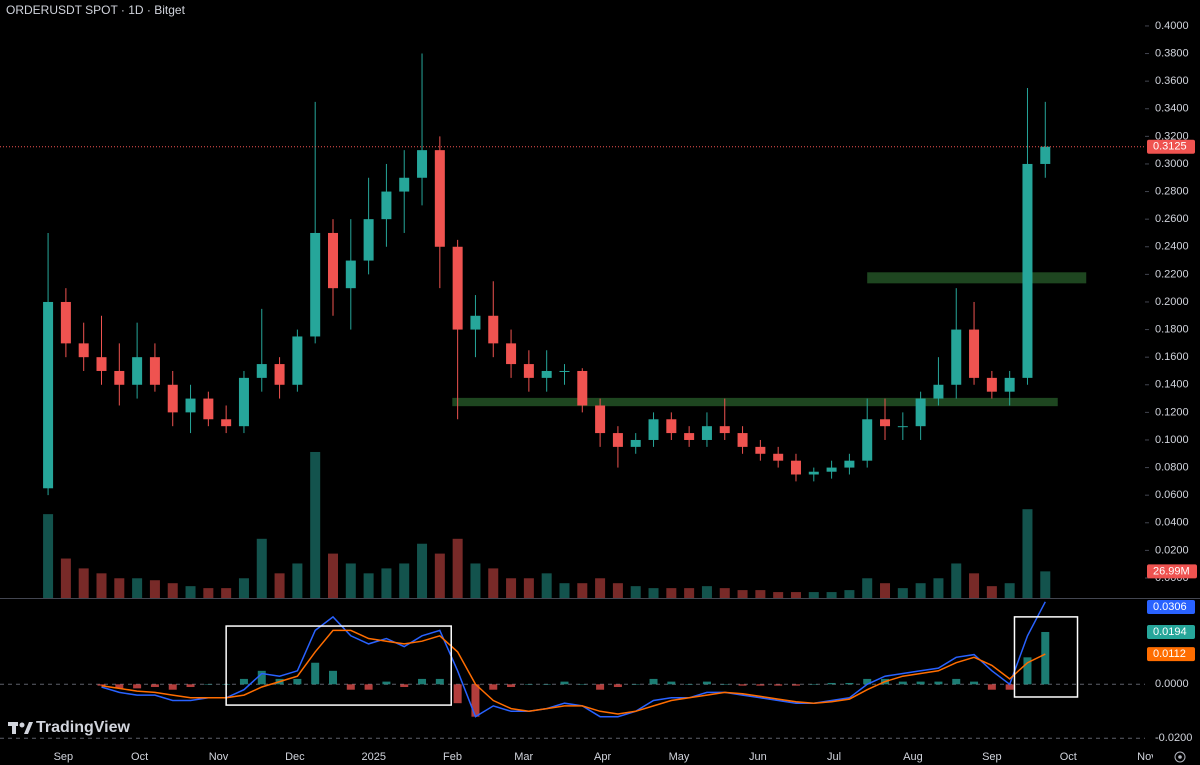 This screenshot has height=765, width=1200. I want to click on y-tick-label: 0.0400, so click(1172, 523).